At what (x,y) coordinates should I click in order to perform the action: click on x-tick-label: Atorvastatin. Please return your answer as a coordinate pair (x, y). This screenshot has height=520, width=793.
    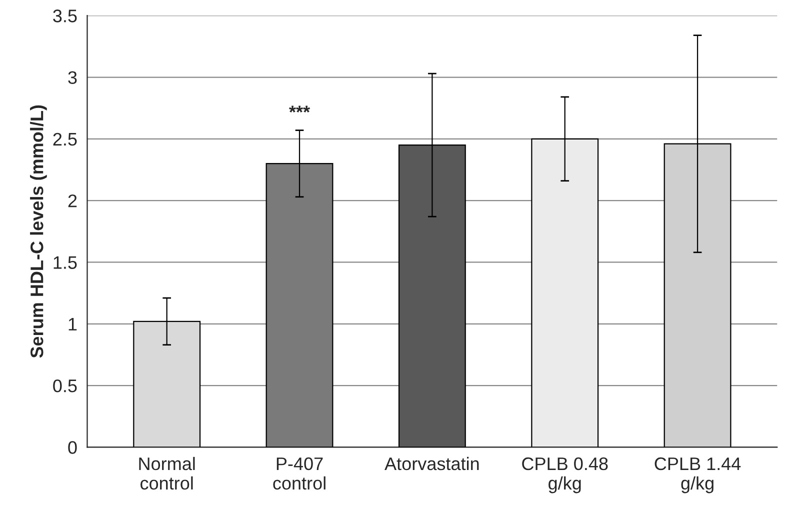
    Looking at the image, I should click on (431, 463).